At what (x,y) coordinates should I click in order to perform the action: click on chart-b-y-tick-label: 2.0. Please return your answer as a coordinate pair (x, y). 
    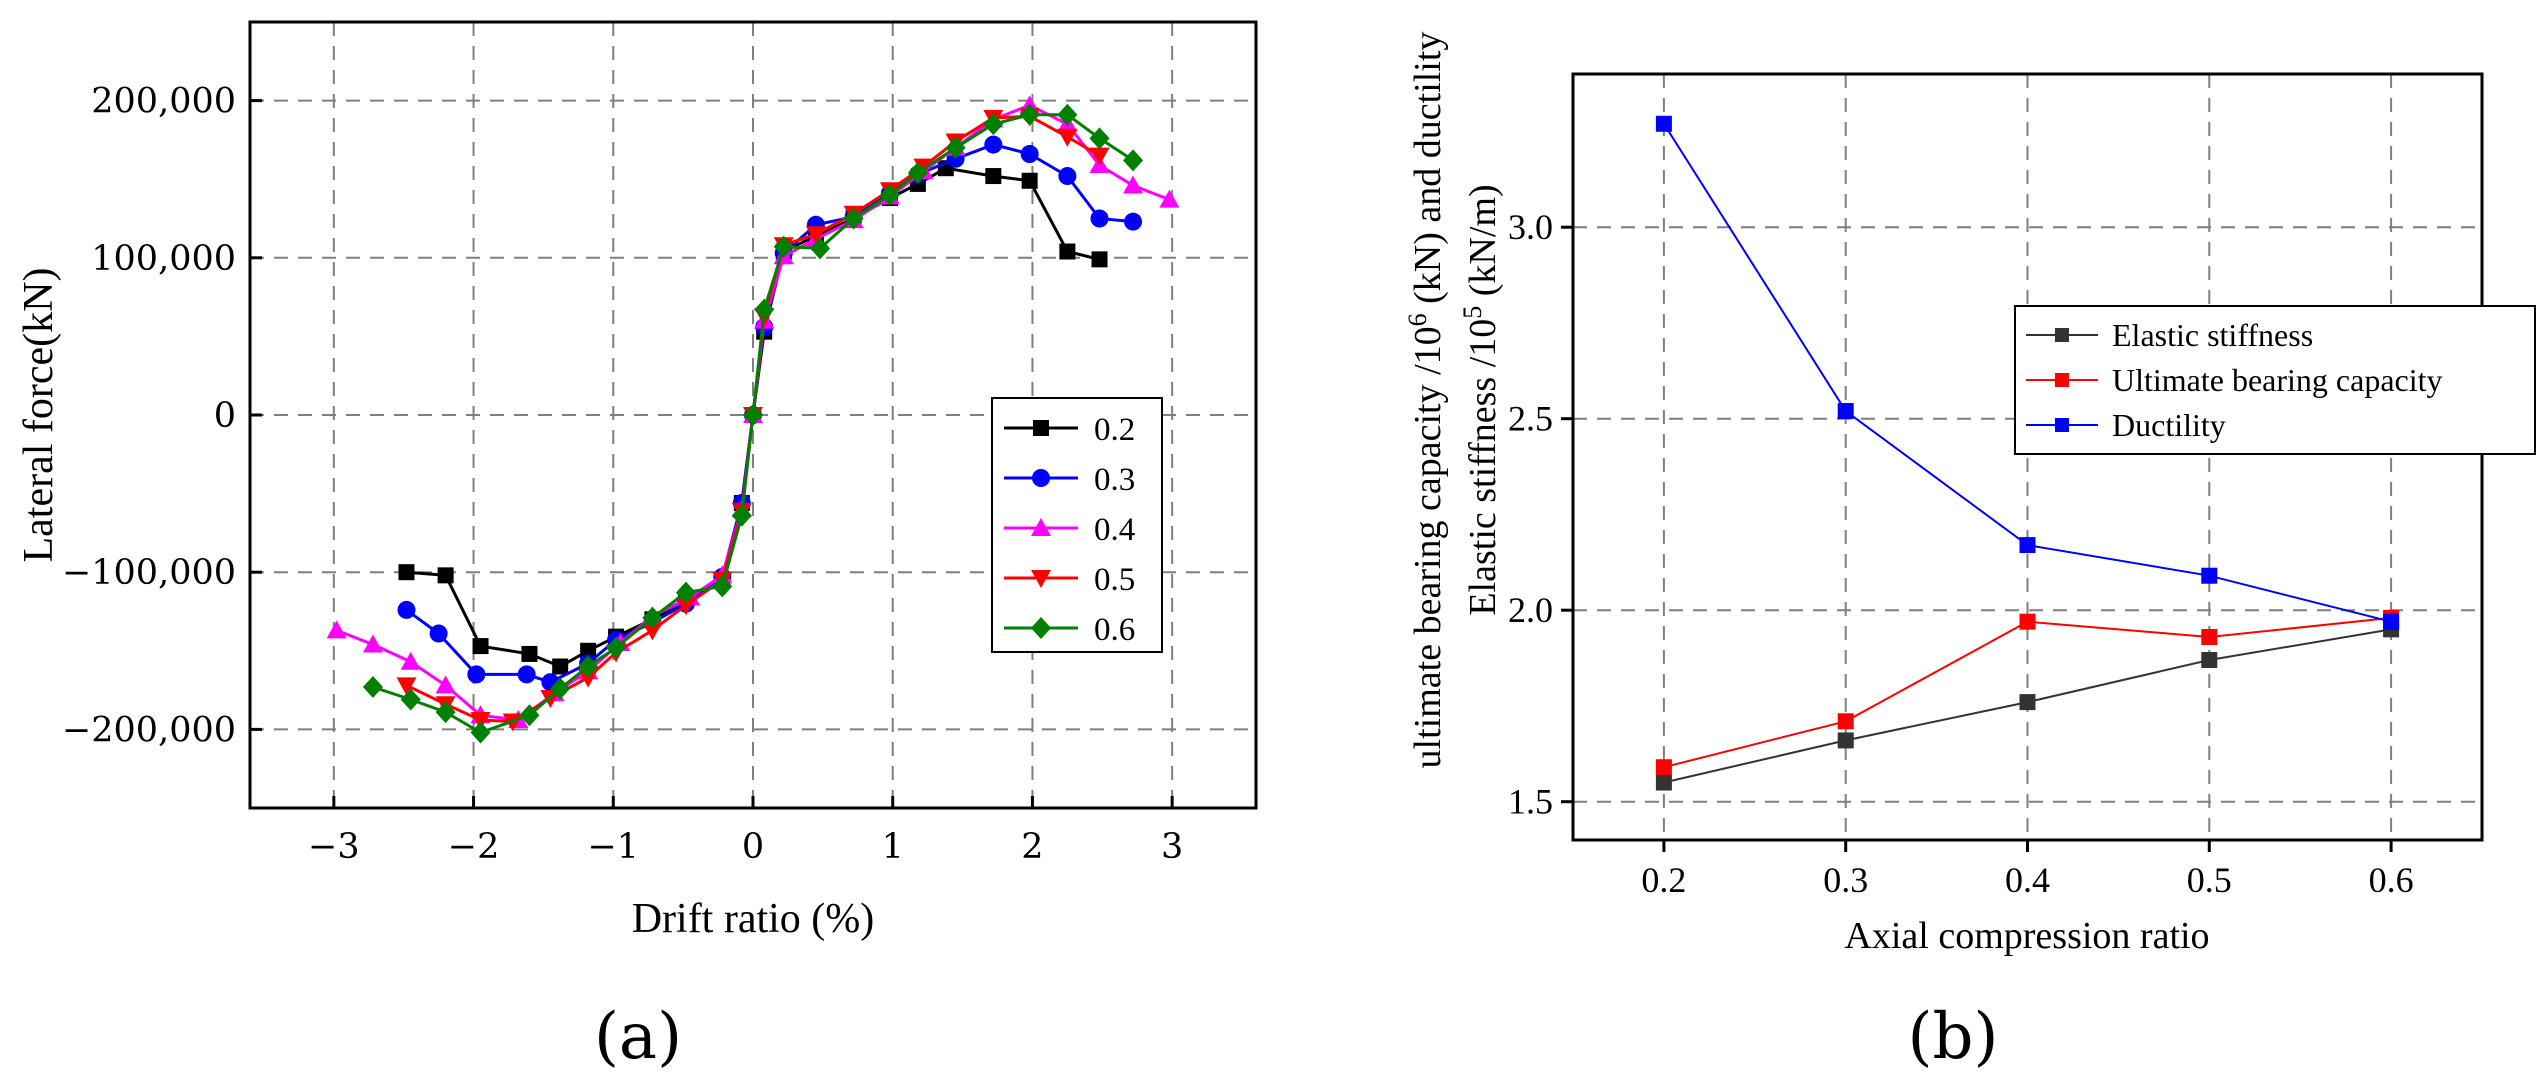
    Looking at the image, I should click on (1530, 610).